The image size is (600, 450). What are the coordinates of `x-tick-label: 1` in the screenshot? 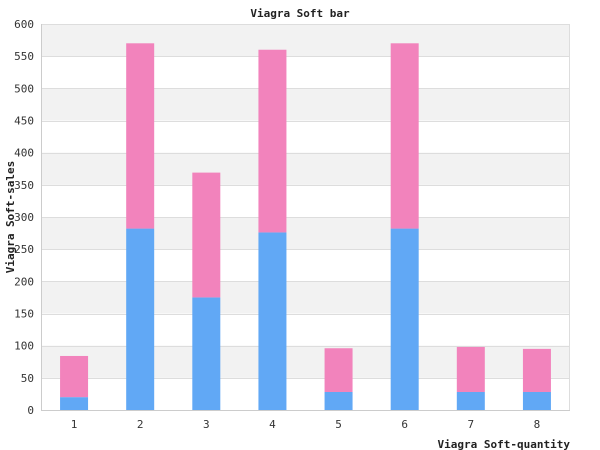 It's located at (74, 424).